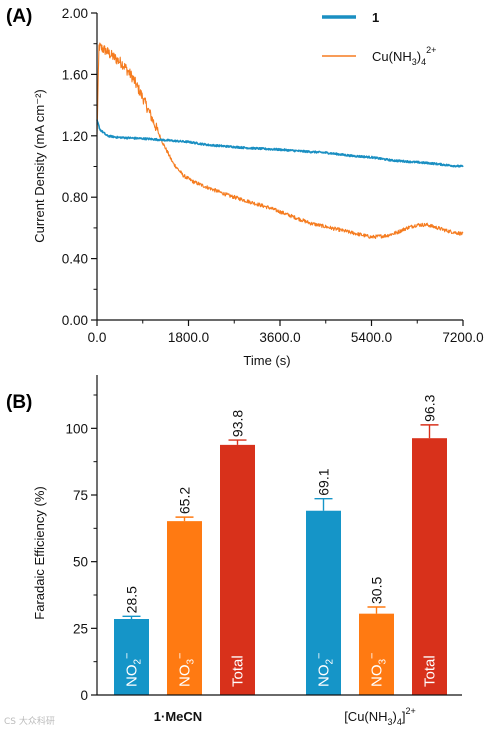 The width and height of the screenshot is (495, 733). What do you see at coordinates (29, 722) in the screenshot?
I see `watermark: CS 大众科研` at bounding box center [29, 722].